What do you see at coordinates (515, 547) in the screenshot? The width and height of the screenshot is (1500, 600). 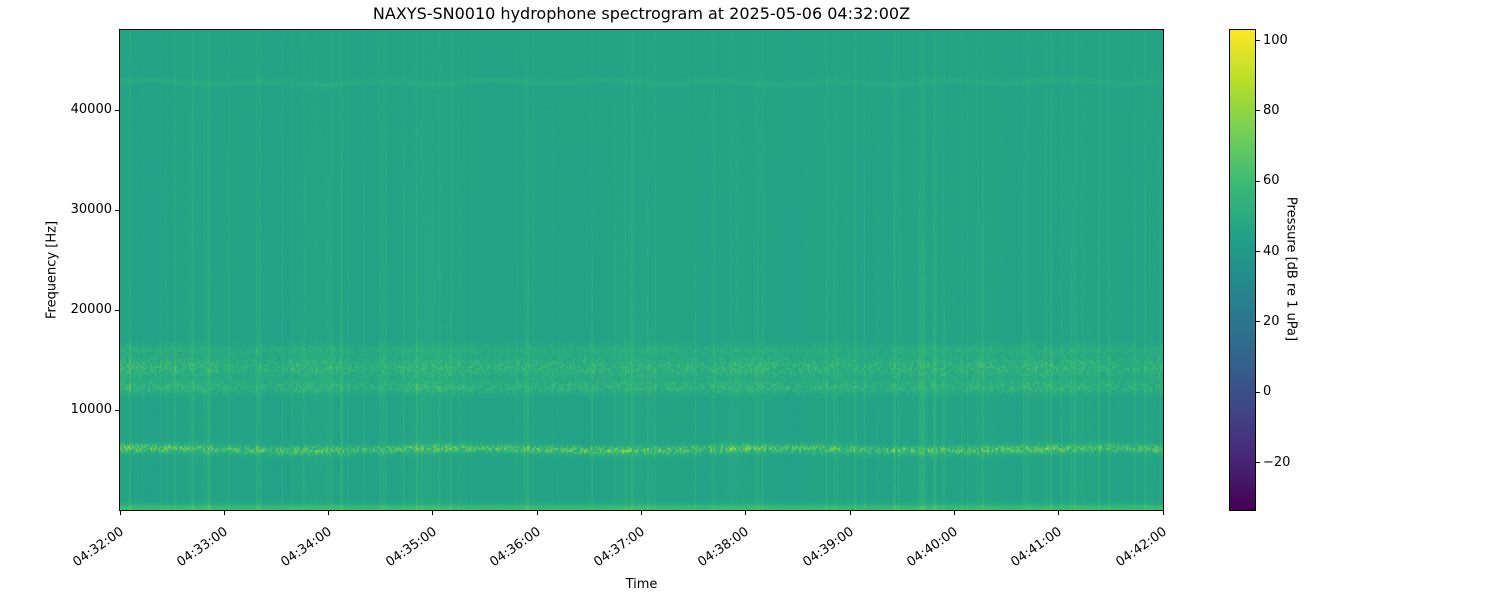 I see `x-axis-tick-label: 04:36:00` at bounding box center [515, 547].